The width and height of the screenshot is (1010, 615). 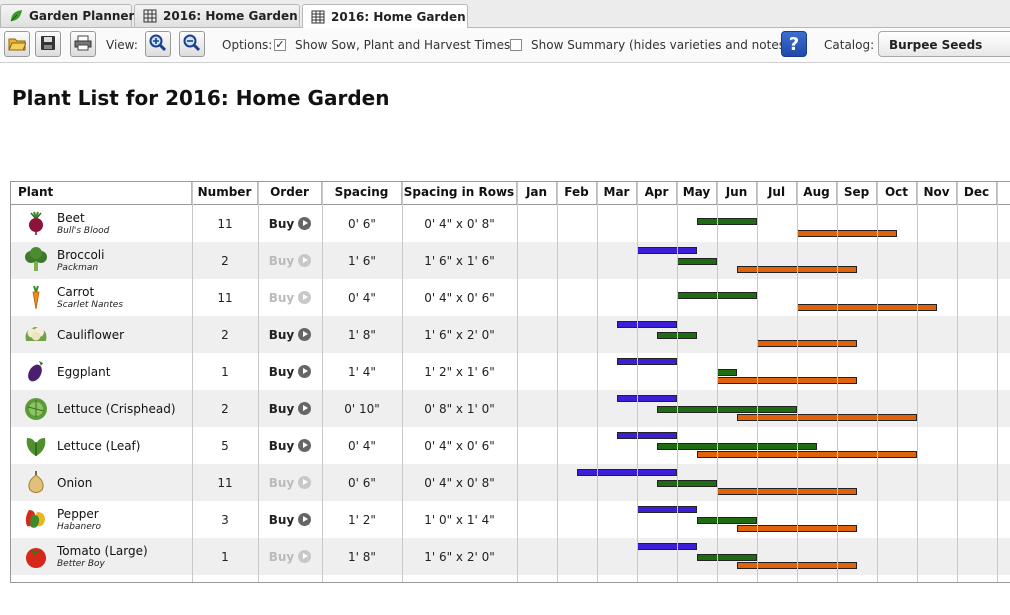 What do you see at coordinates (74, 482) in the screenshot?
I see `plant-name-cell: Onion` at bounding box center [74, 482].